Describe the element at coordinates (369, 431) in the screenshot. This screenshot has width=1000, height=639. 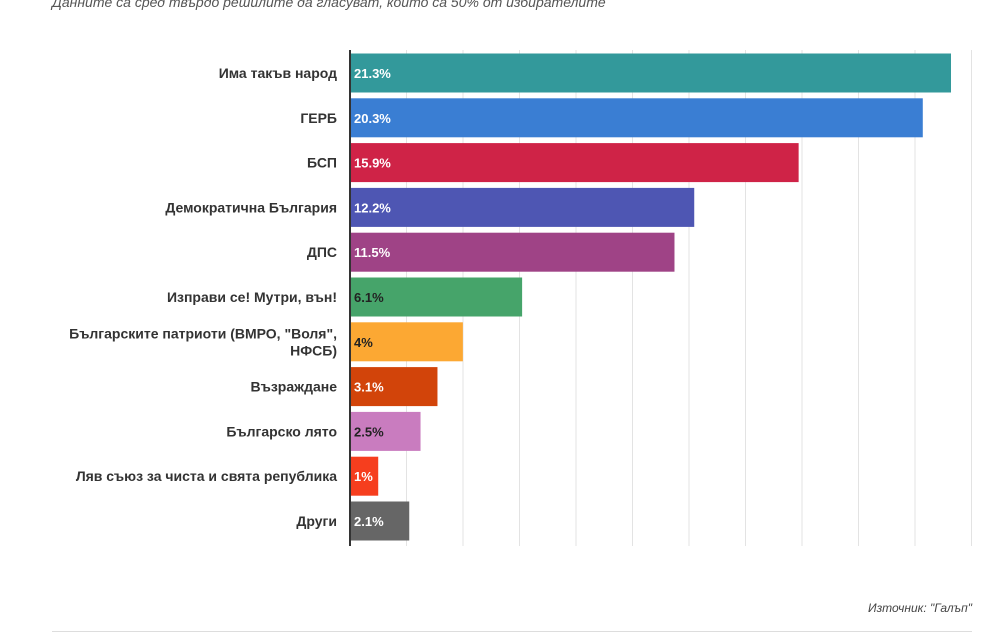
I see `value-label: 2.5%` at that location.